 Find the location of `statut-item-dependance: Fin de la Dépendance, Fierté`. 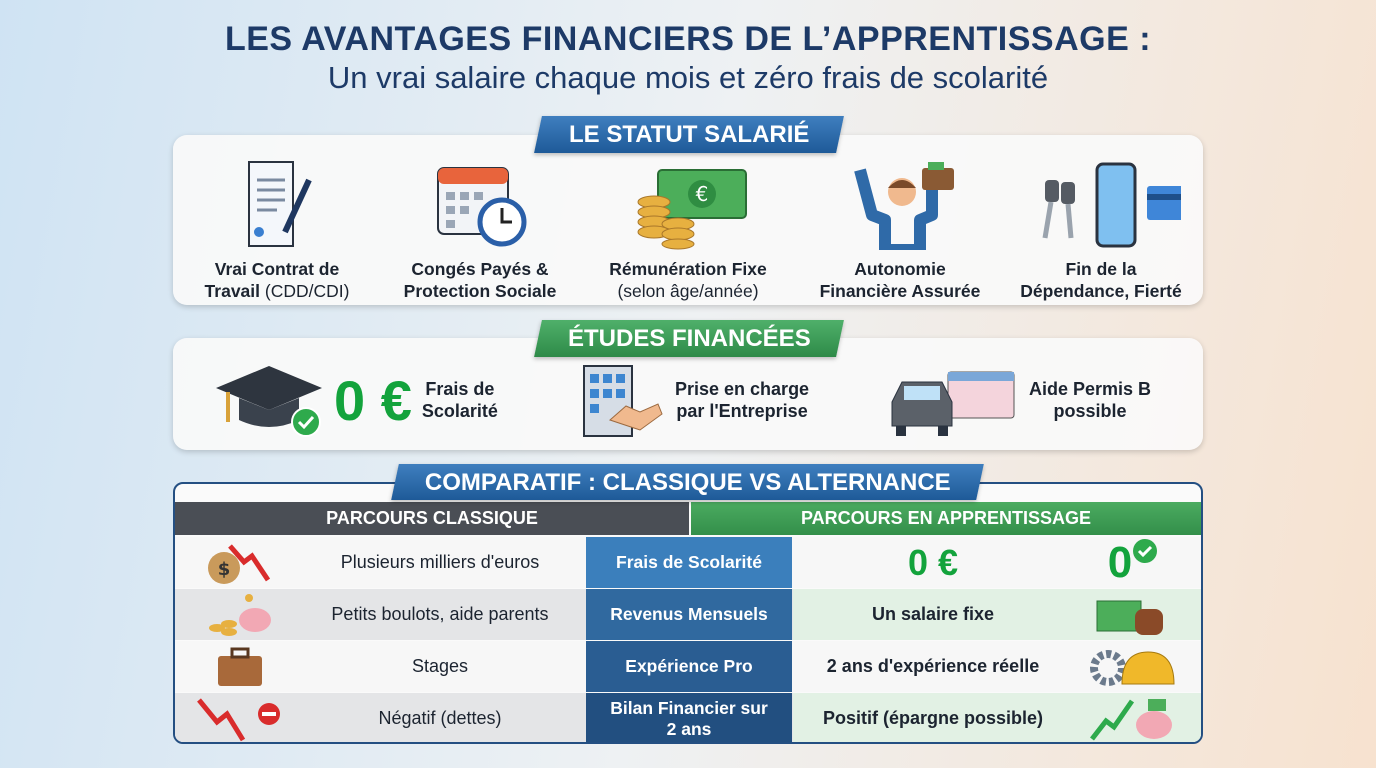

statut-item-dependance: Fin de la Dépendance, Fierté is located at coordinates (1101, 231).